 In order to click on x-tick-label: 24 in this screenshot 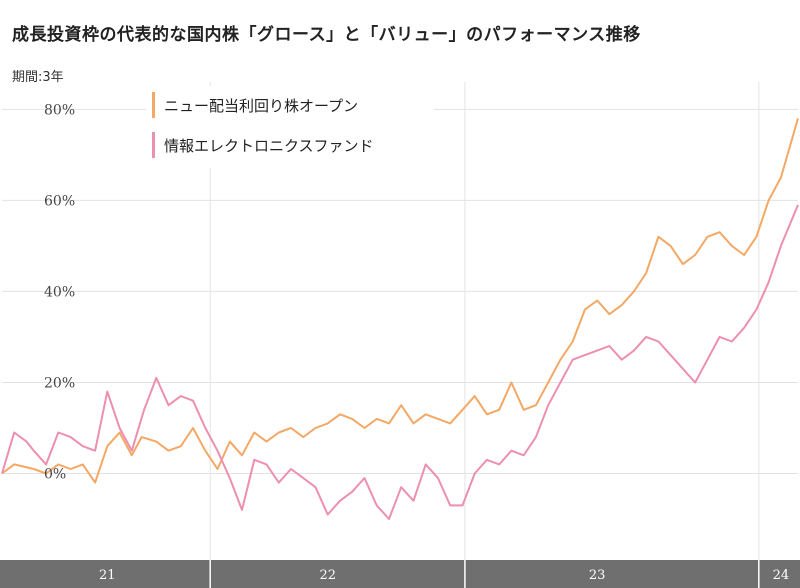, I will do `click(781, 575)`.